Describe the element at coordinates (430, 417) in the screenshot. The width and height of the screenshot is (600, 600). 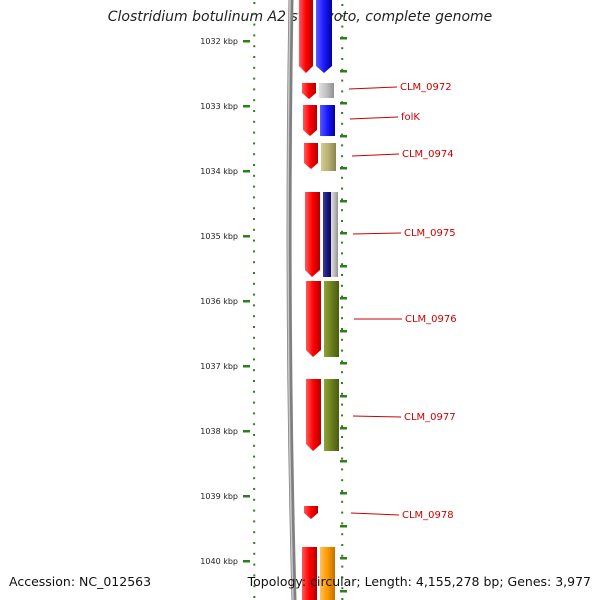
I see `gene-label-clm-0977: CLM_0977` at that location.